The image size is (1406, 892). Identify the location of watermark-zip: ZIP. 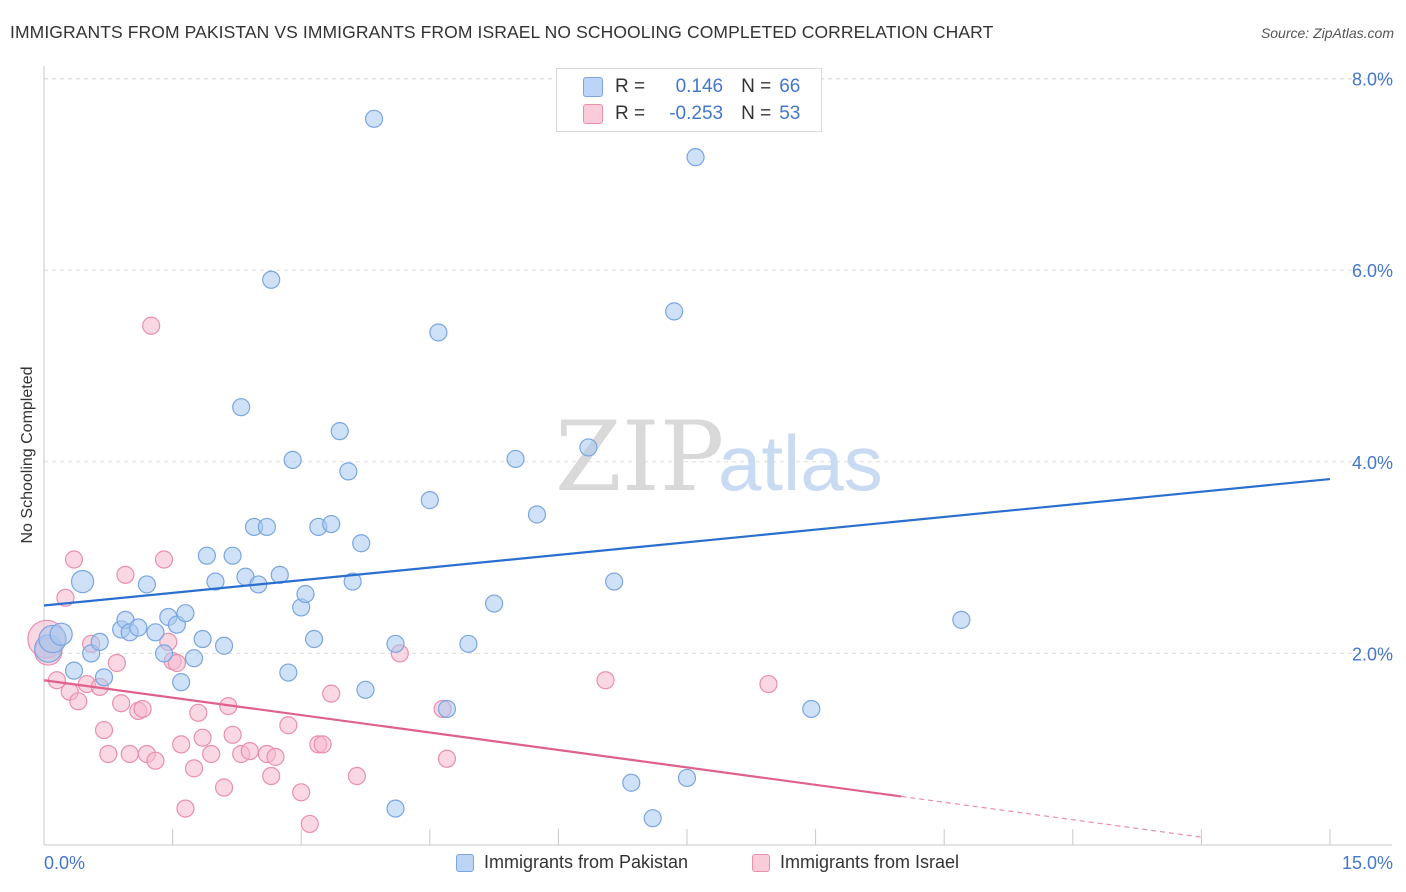
(639, 457).